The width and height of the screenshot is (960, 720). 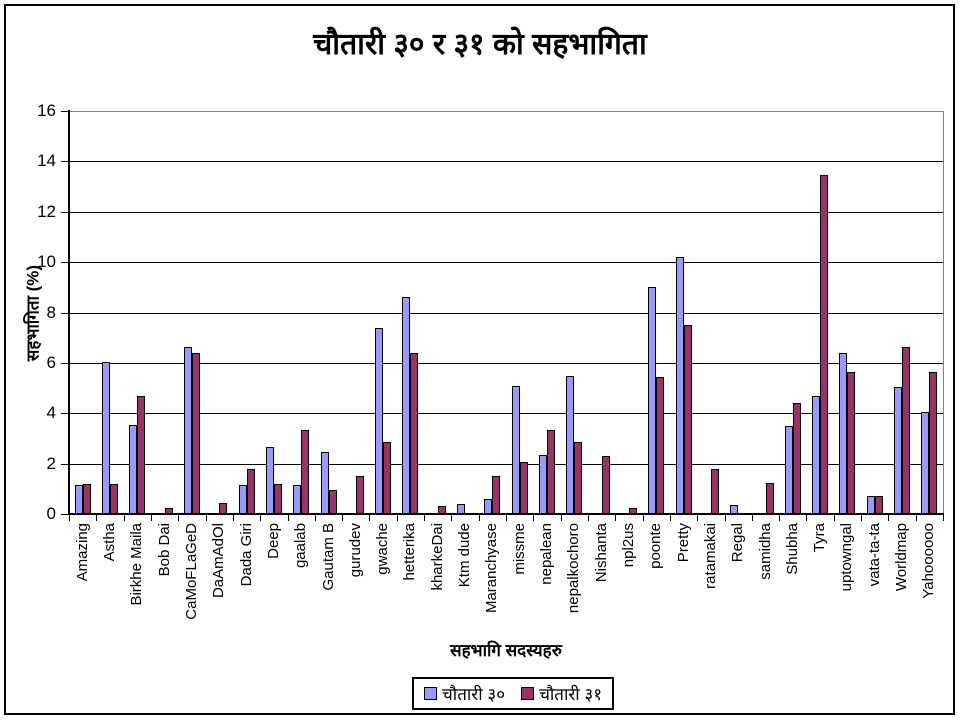 I want to click on y-tick-label: 2, so click(x=51, y=463).